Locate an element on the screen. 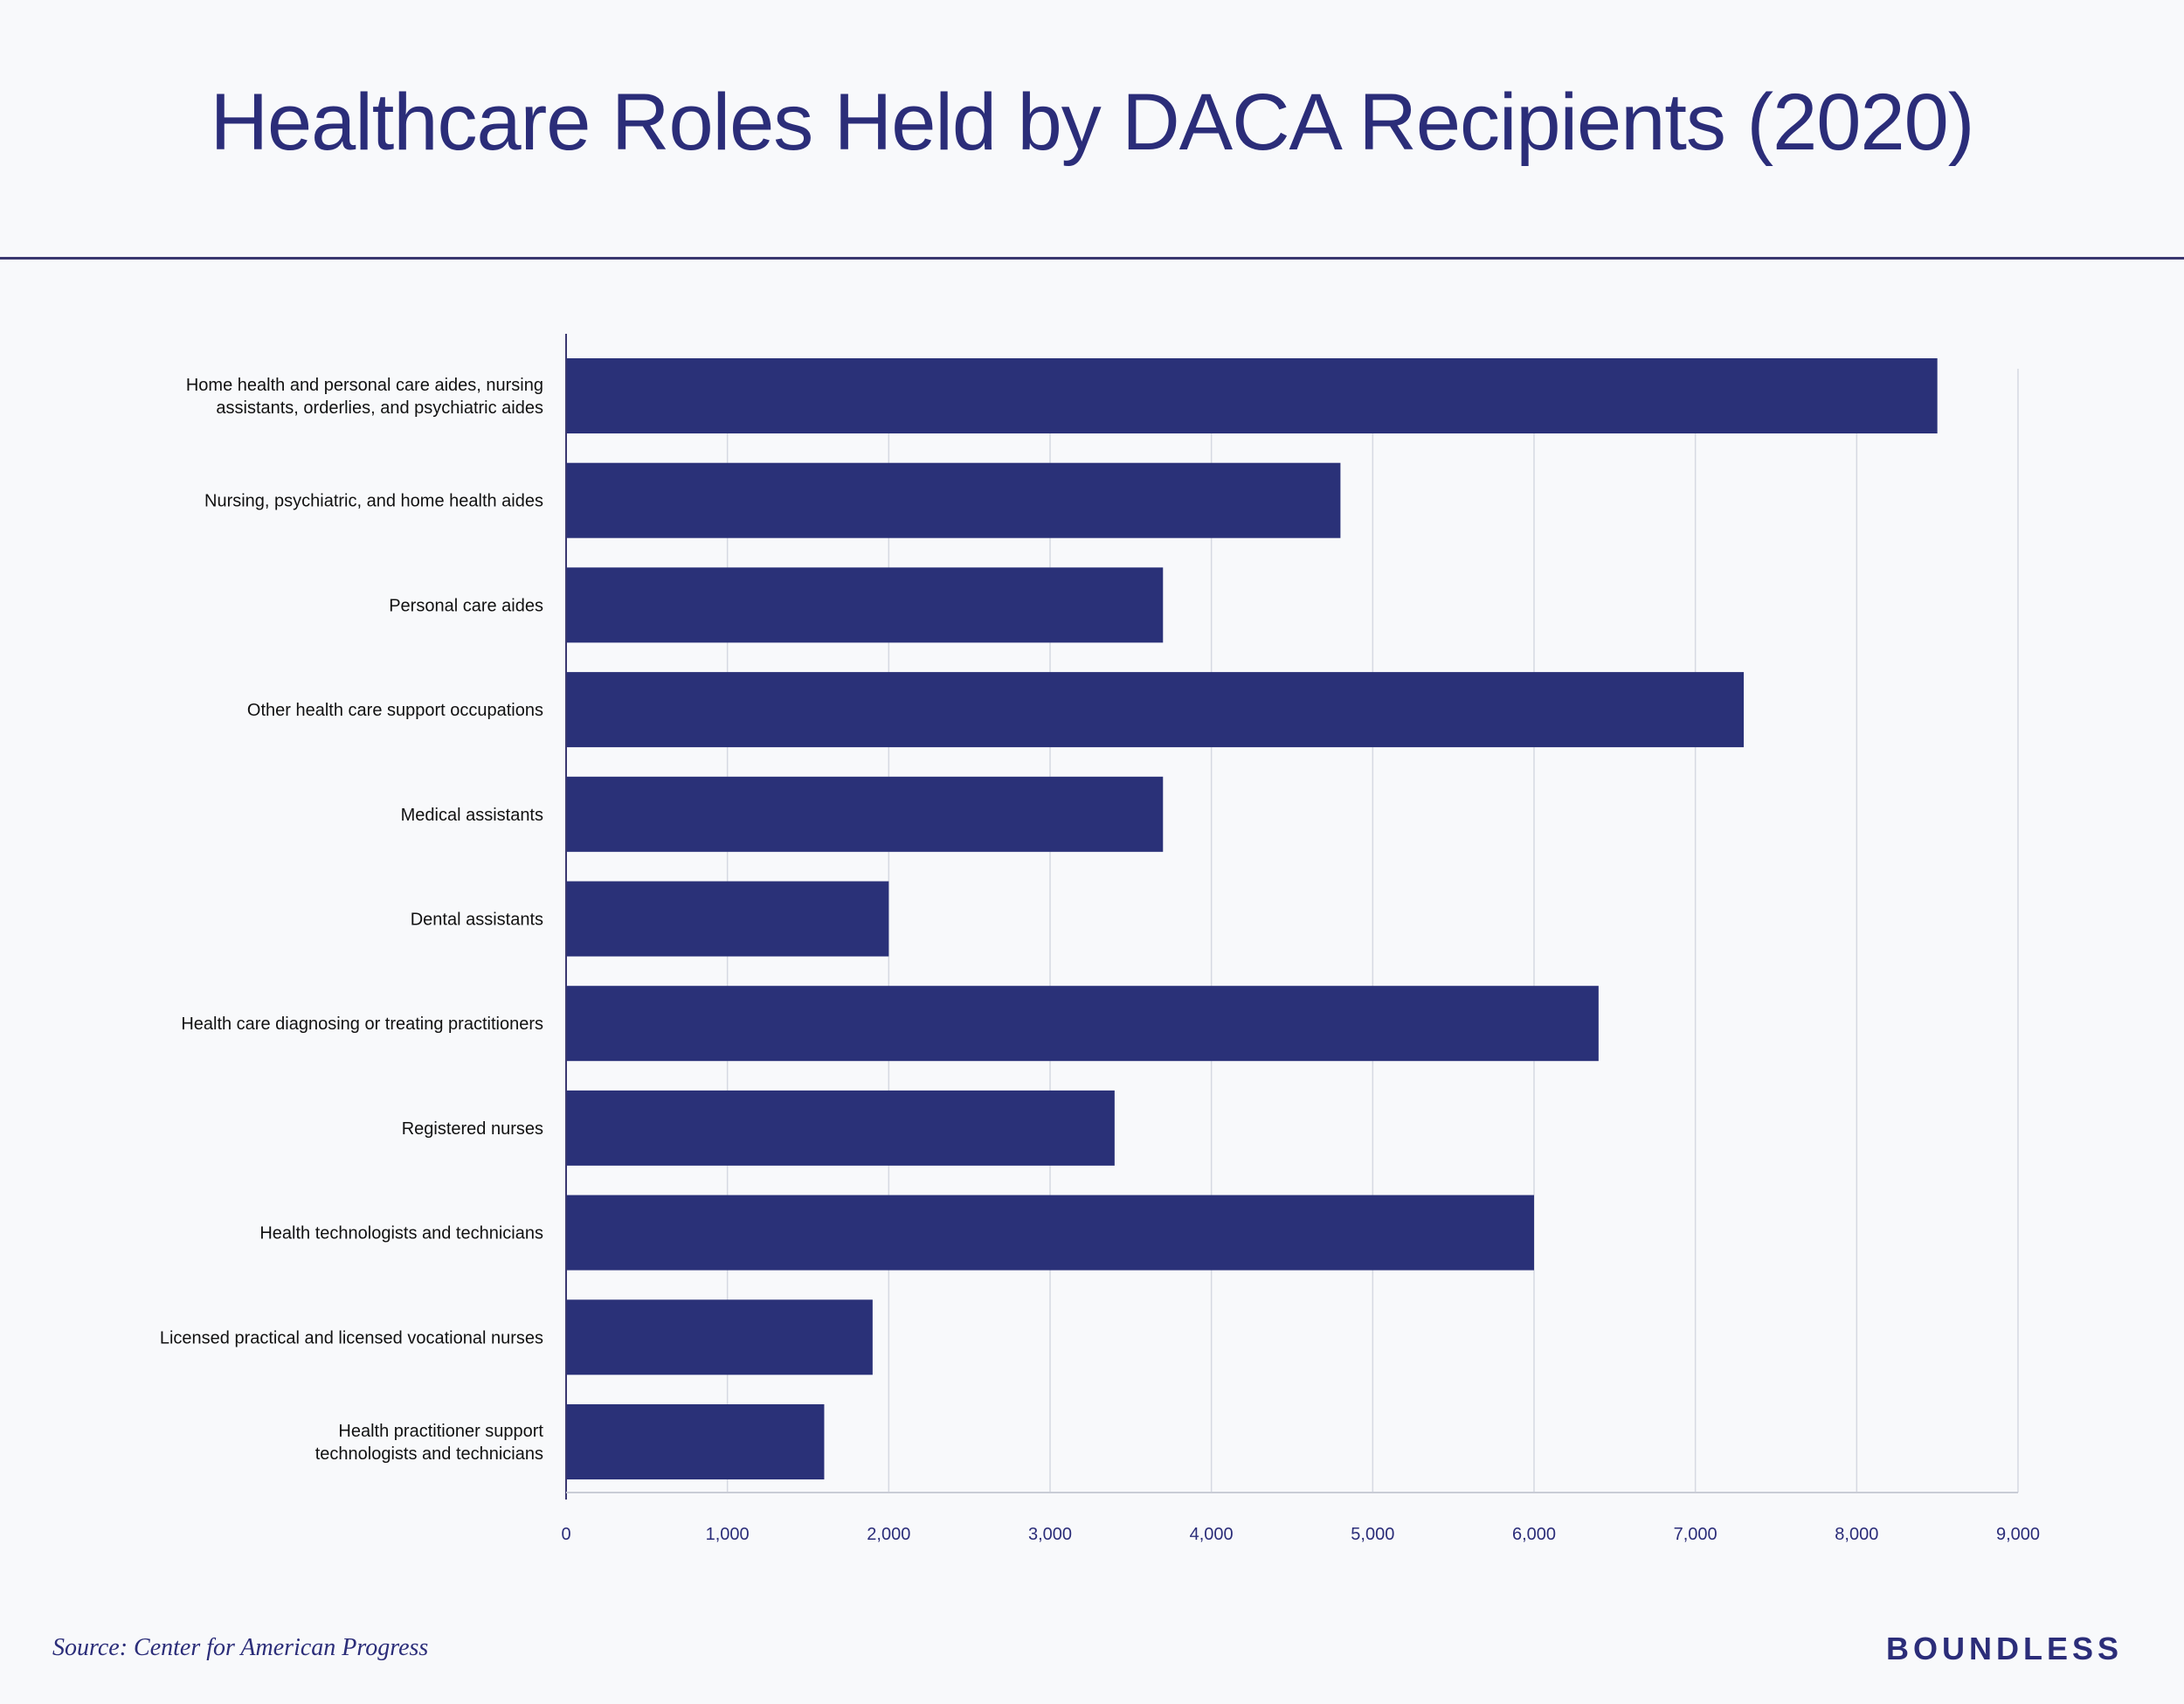  x-tick-label: 5,000 is located at coordinates (1372, 1534).